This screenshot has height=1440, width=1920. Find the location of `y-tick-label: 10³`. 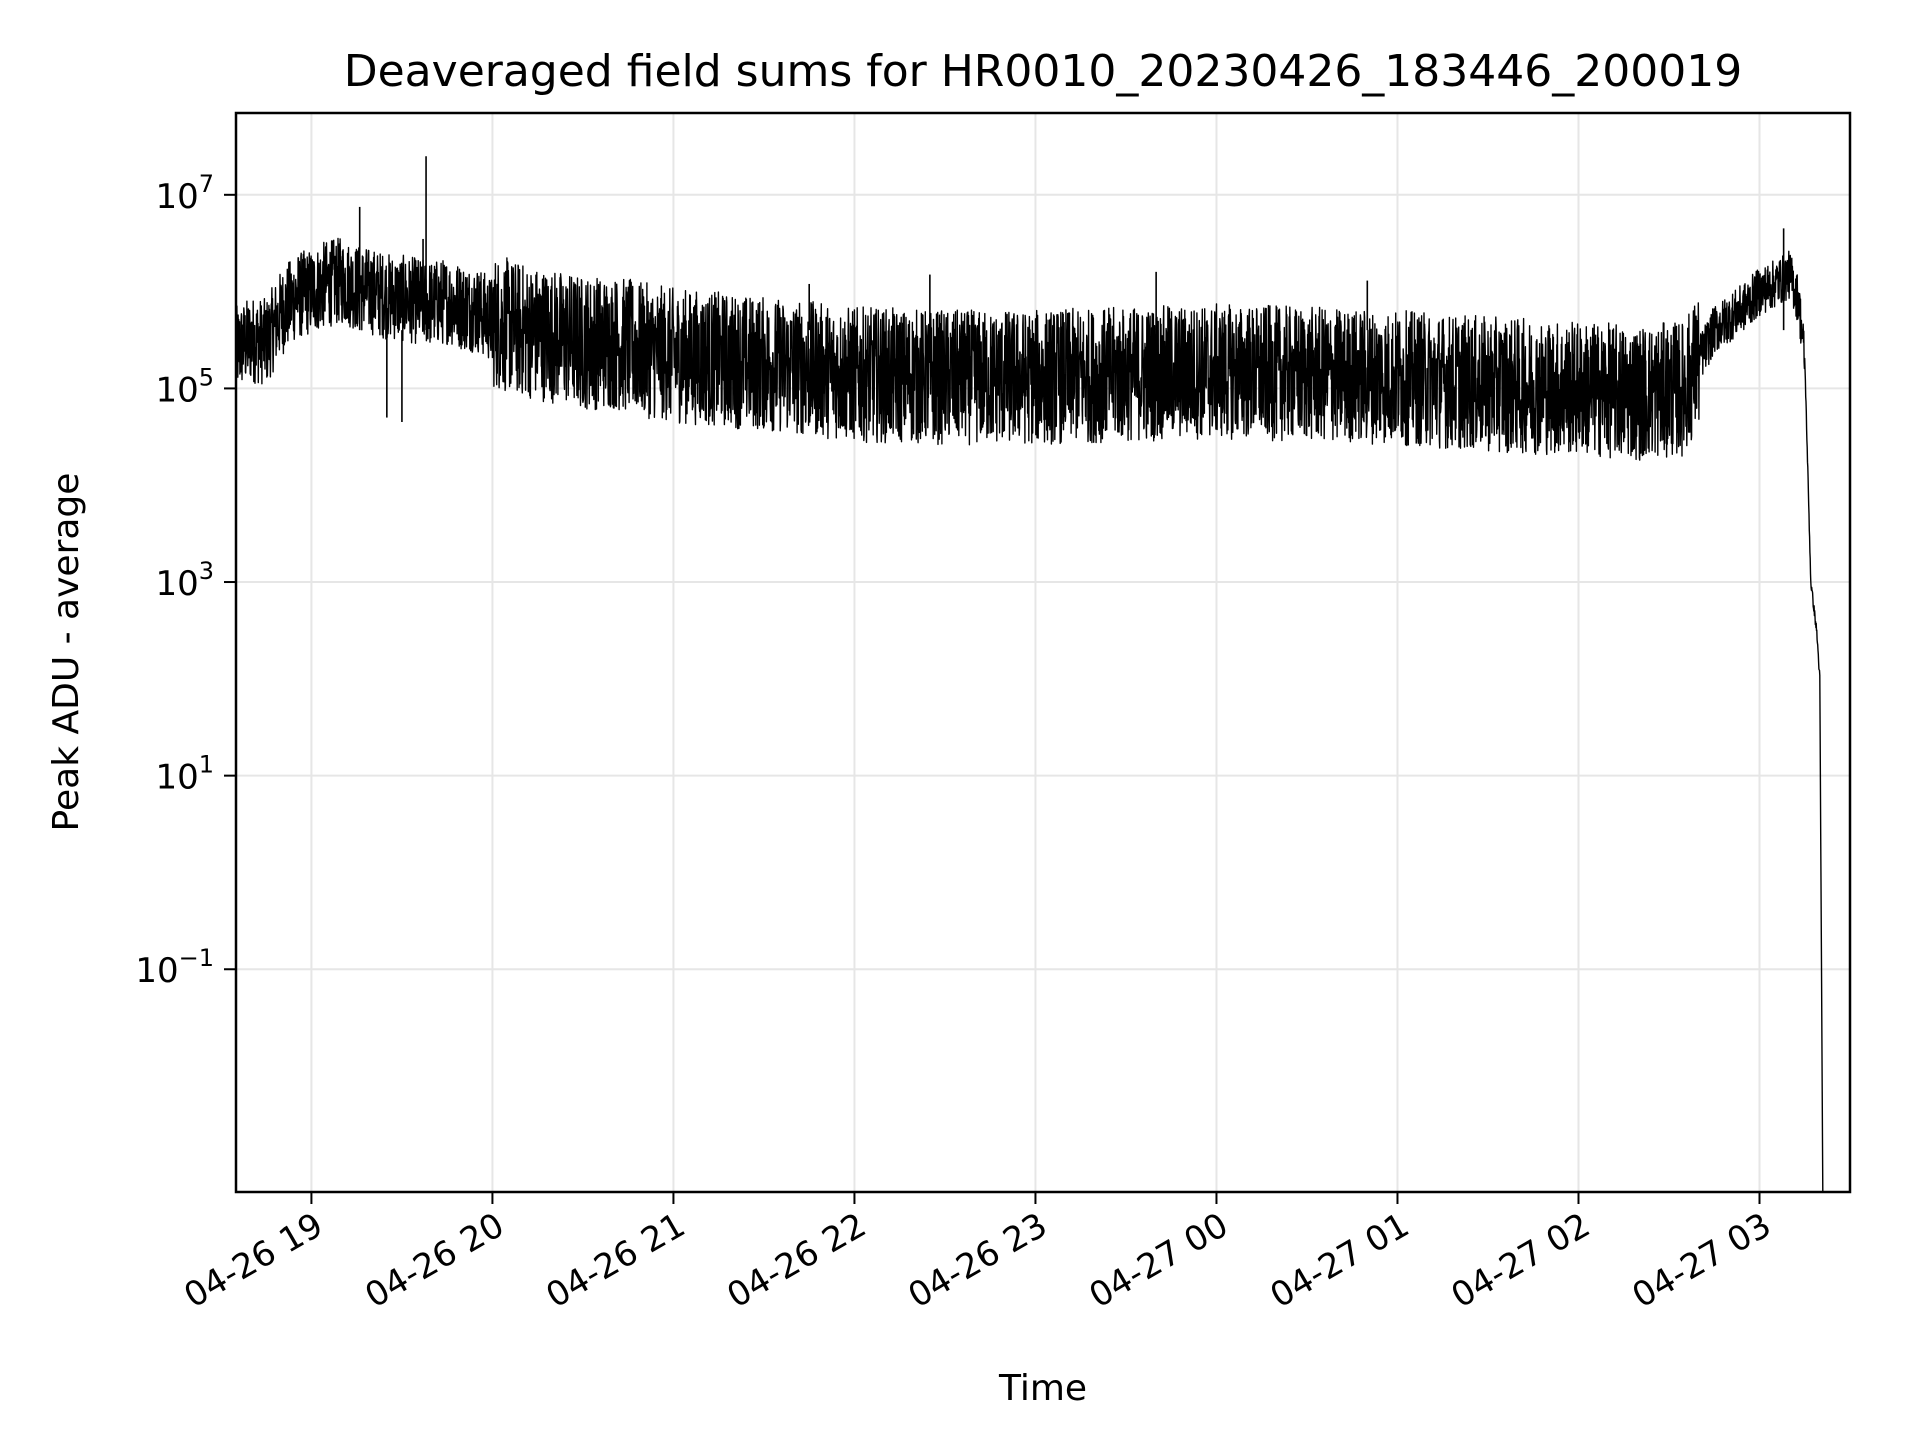

y-tick-label: 10³ is located at coordinates (184, 580).